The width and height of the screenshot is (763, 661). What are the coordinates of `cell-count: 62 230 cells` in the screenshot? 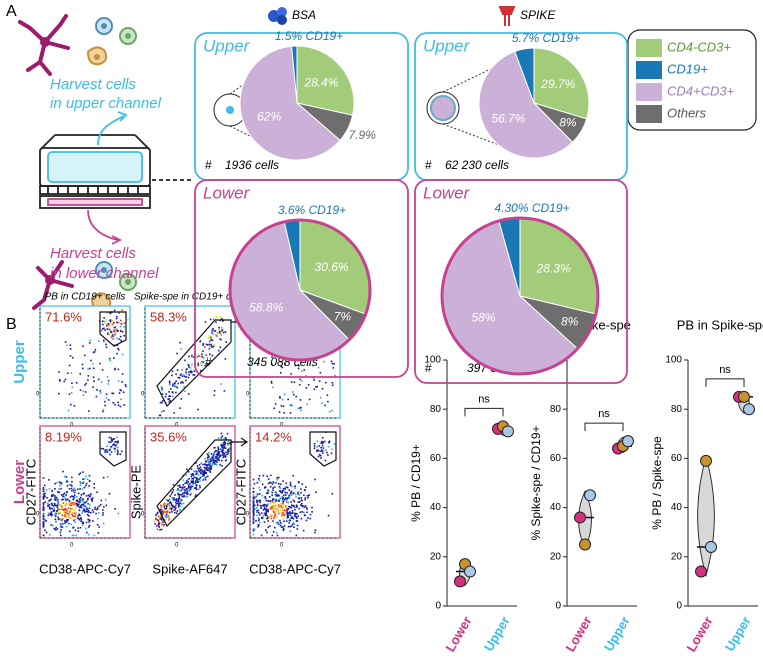 It's located at (477, 165).